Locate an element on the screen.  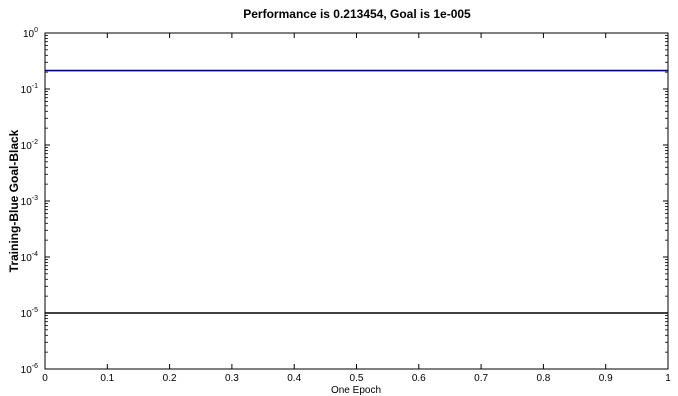
y-tick-label-exponent: -1 is located at coordinates (35, 86).